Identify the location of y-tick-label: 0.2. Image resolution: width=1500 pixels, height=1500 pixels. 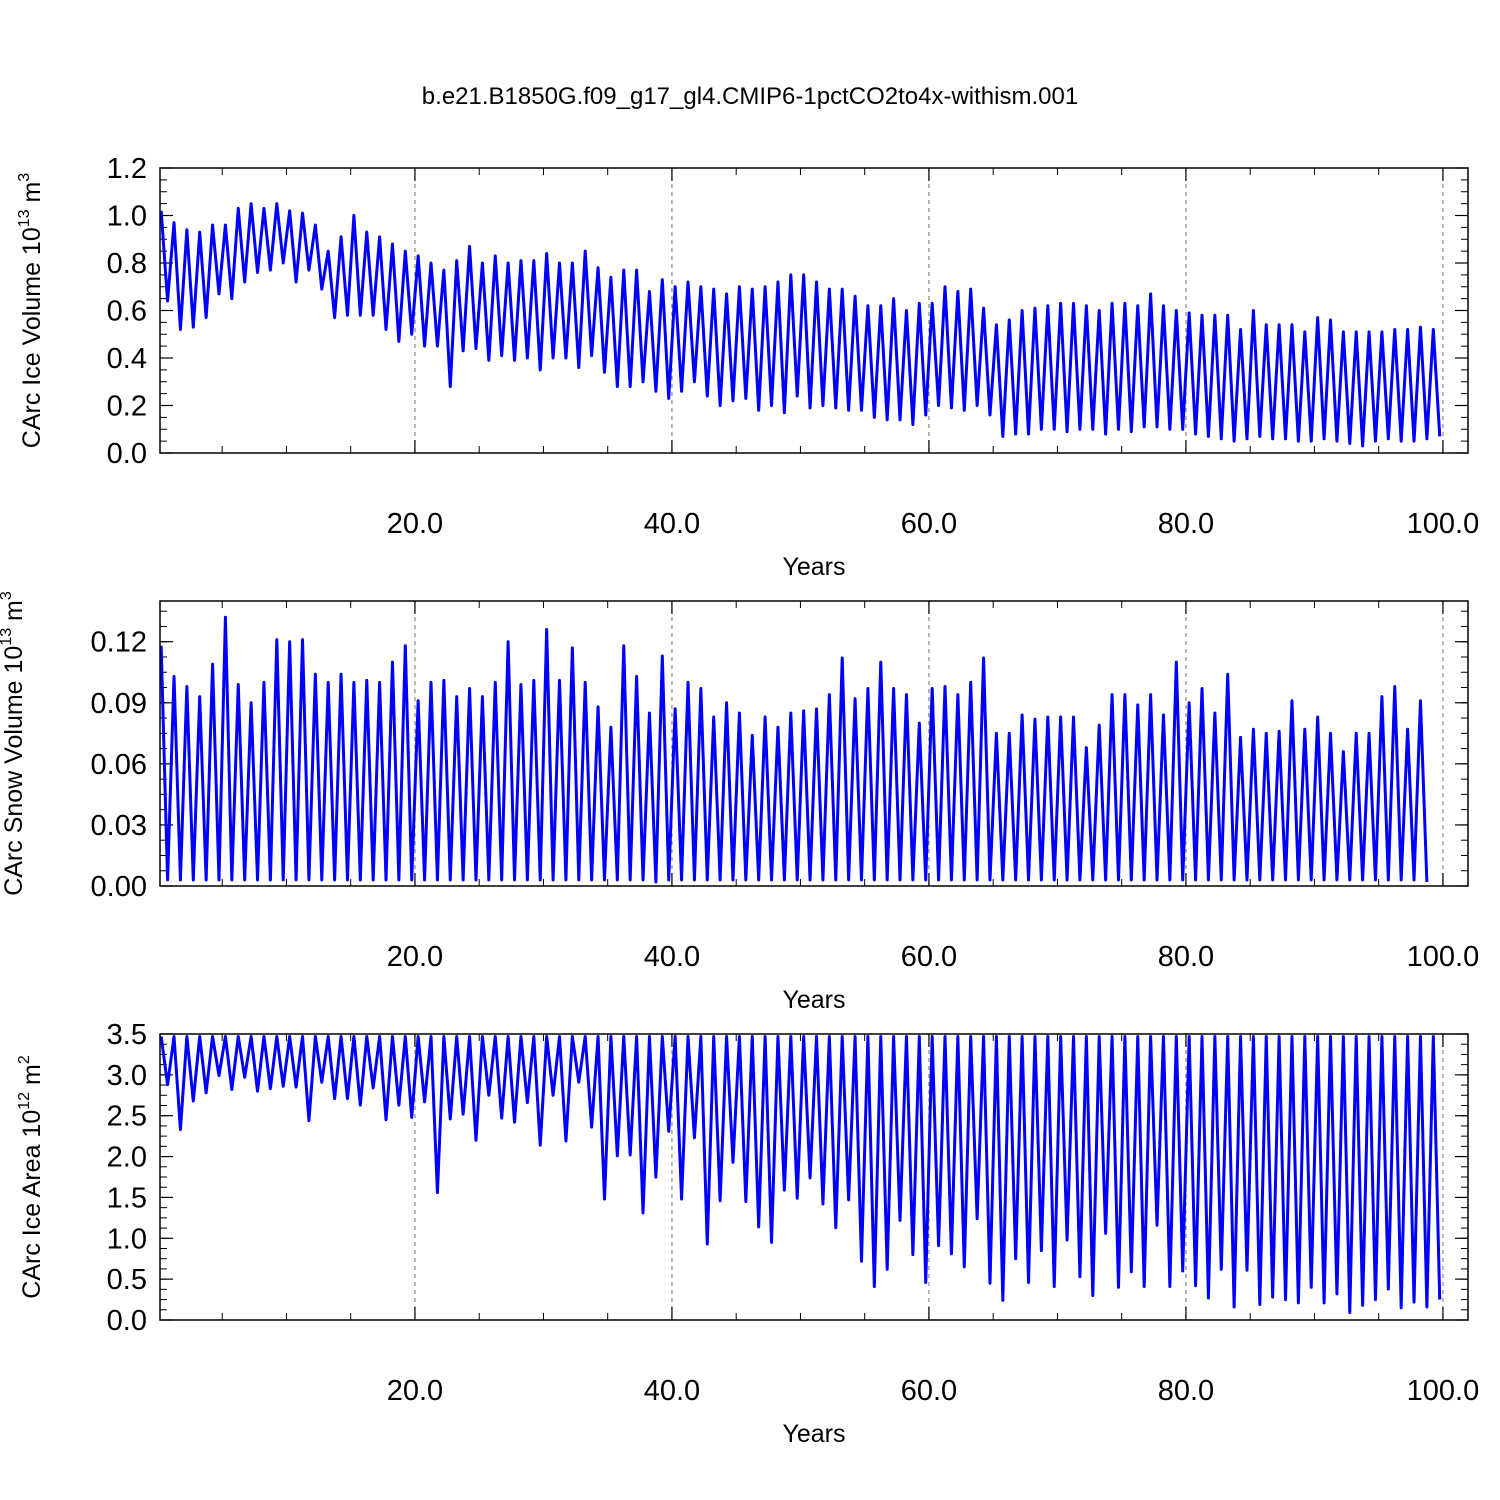
(127, 407).